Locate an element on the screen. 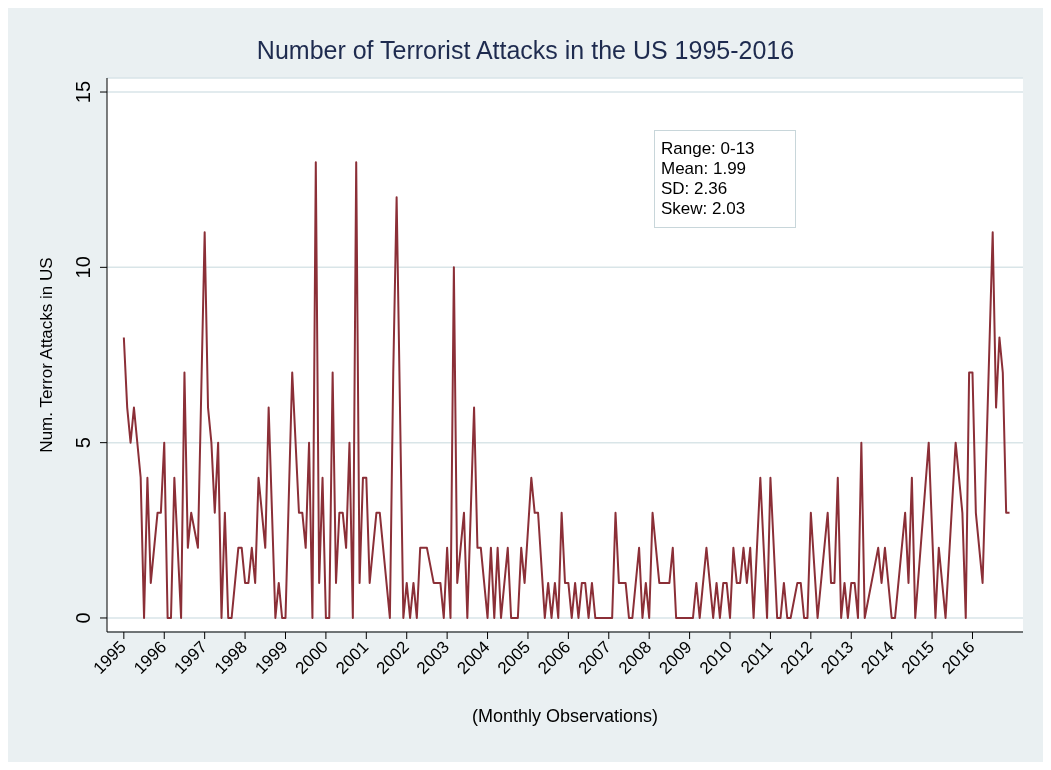 The image size is (1051, 770). y-tick-label: 15 is located at coordinates (83, 92).